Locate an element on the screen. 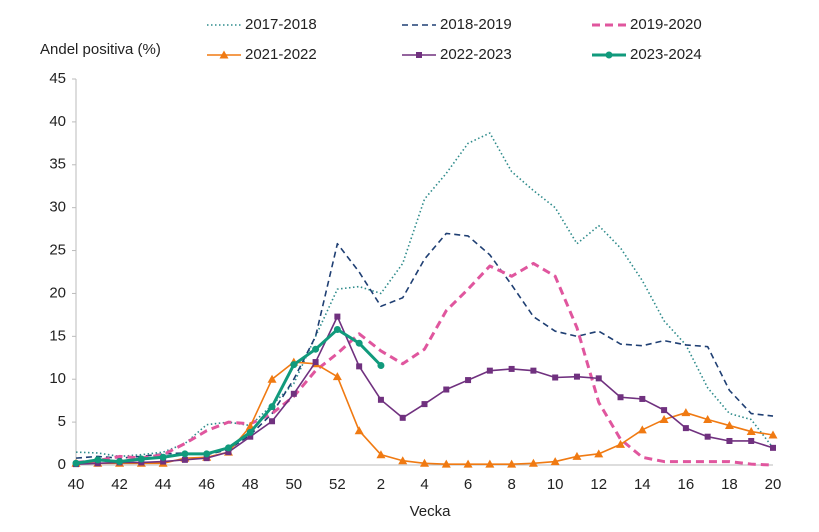 The image size is (819, 532). x-tick-label: 16 is located at coordinates (686, 484).